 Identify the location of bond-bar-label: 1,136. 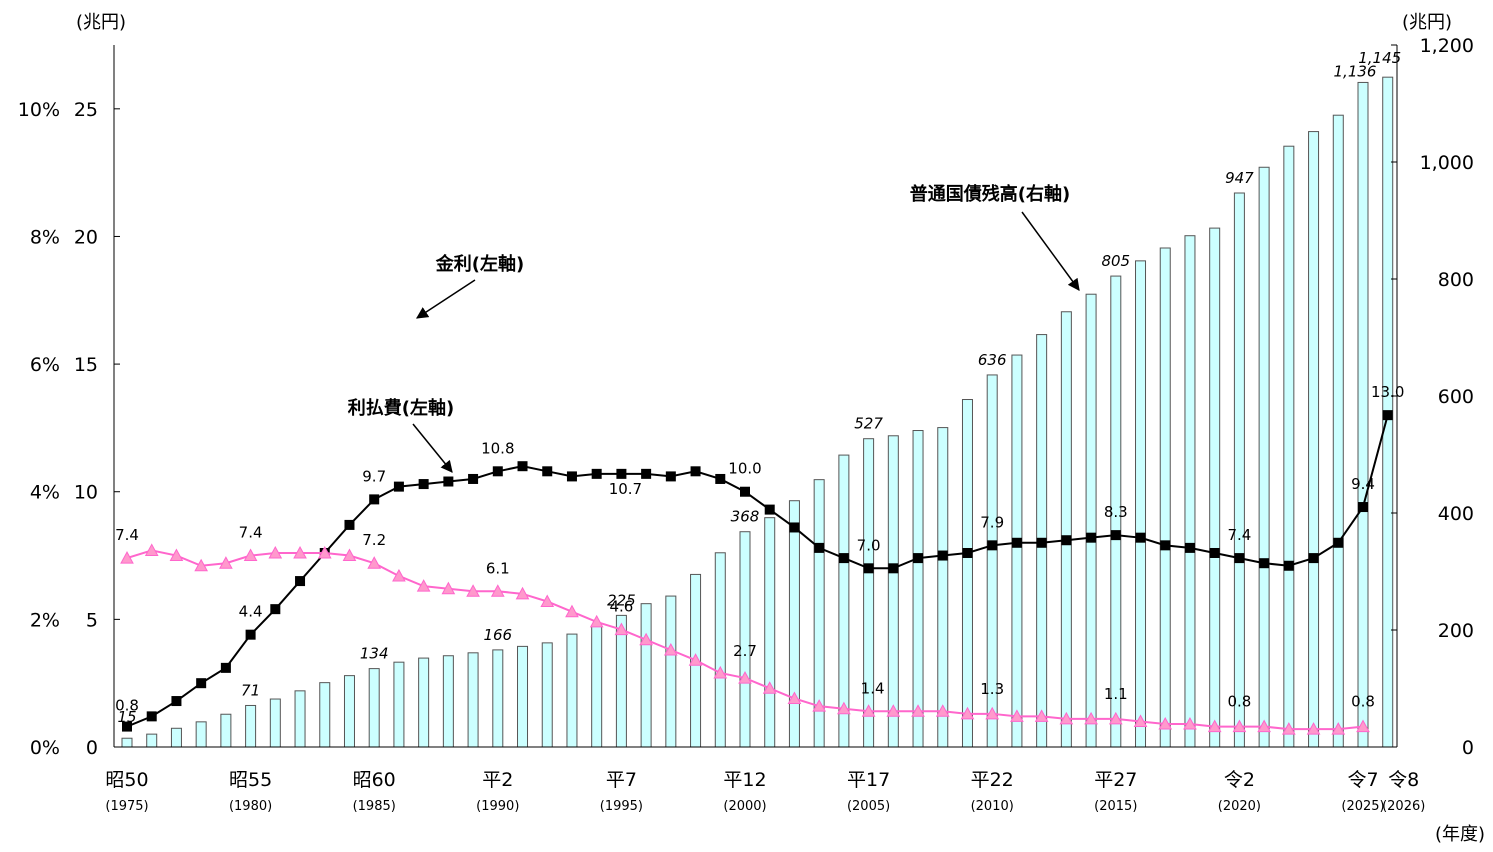
(1355, 71).